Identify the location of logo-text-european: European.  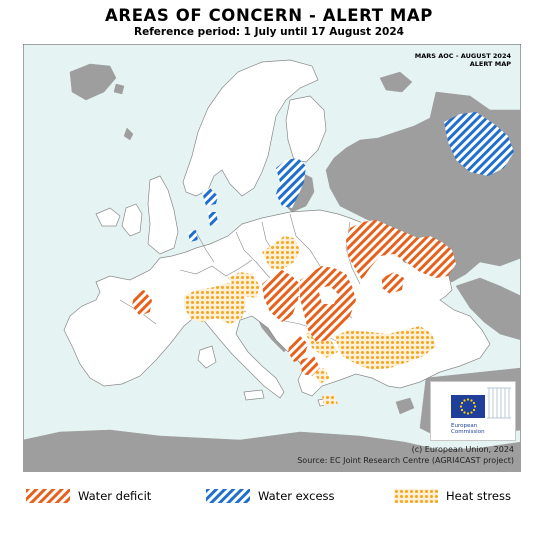
(464, 426).